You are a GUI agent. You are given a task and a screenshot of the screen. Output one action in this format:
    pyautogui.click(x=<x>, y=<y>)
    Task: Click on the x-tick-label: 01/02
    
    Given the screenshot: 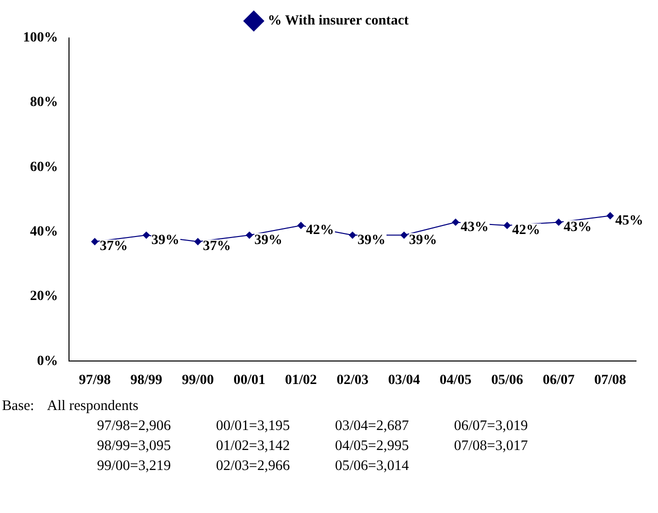 What is the action you would take?
    pyautogui.click(x=301, y=380)
    